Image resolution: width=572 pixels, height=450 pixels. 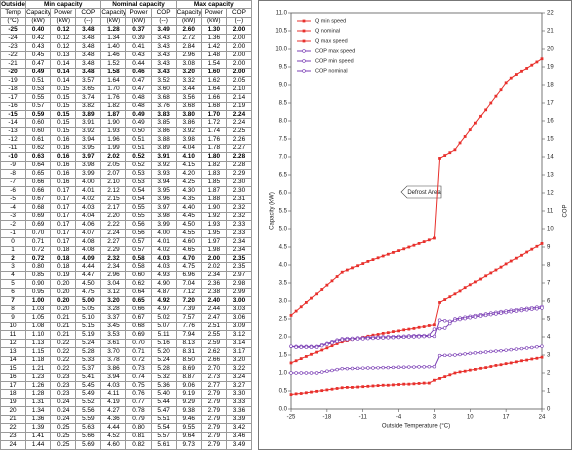 What do you see at coordinates (239, 191) in the screenshot?
I see `table-cell: 2.30` at bounding box center [239, 191].